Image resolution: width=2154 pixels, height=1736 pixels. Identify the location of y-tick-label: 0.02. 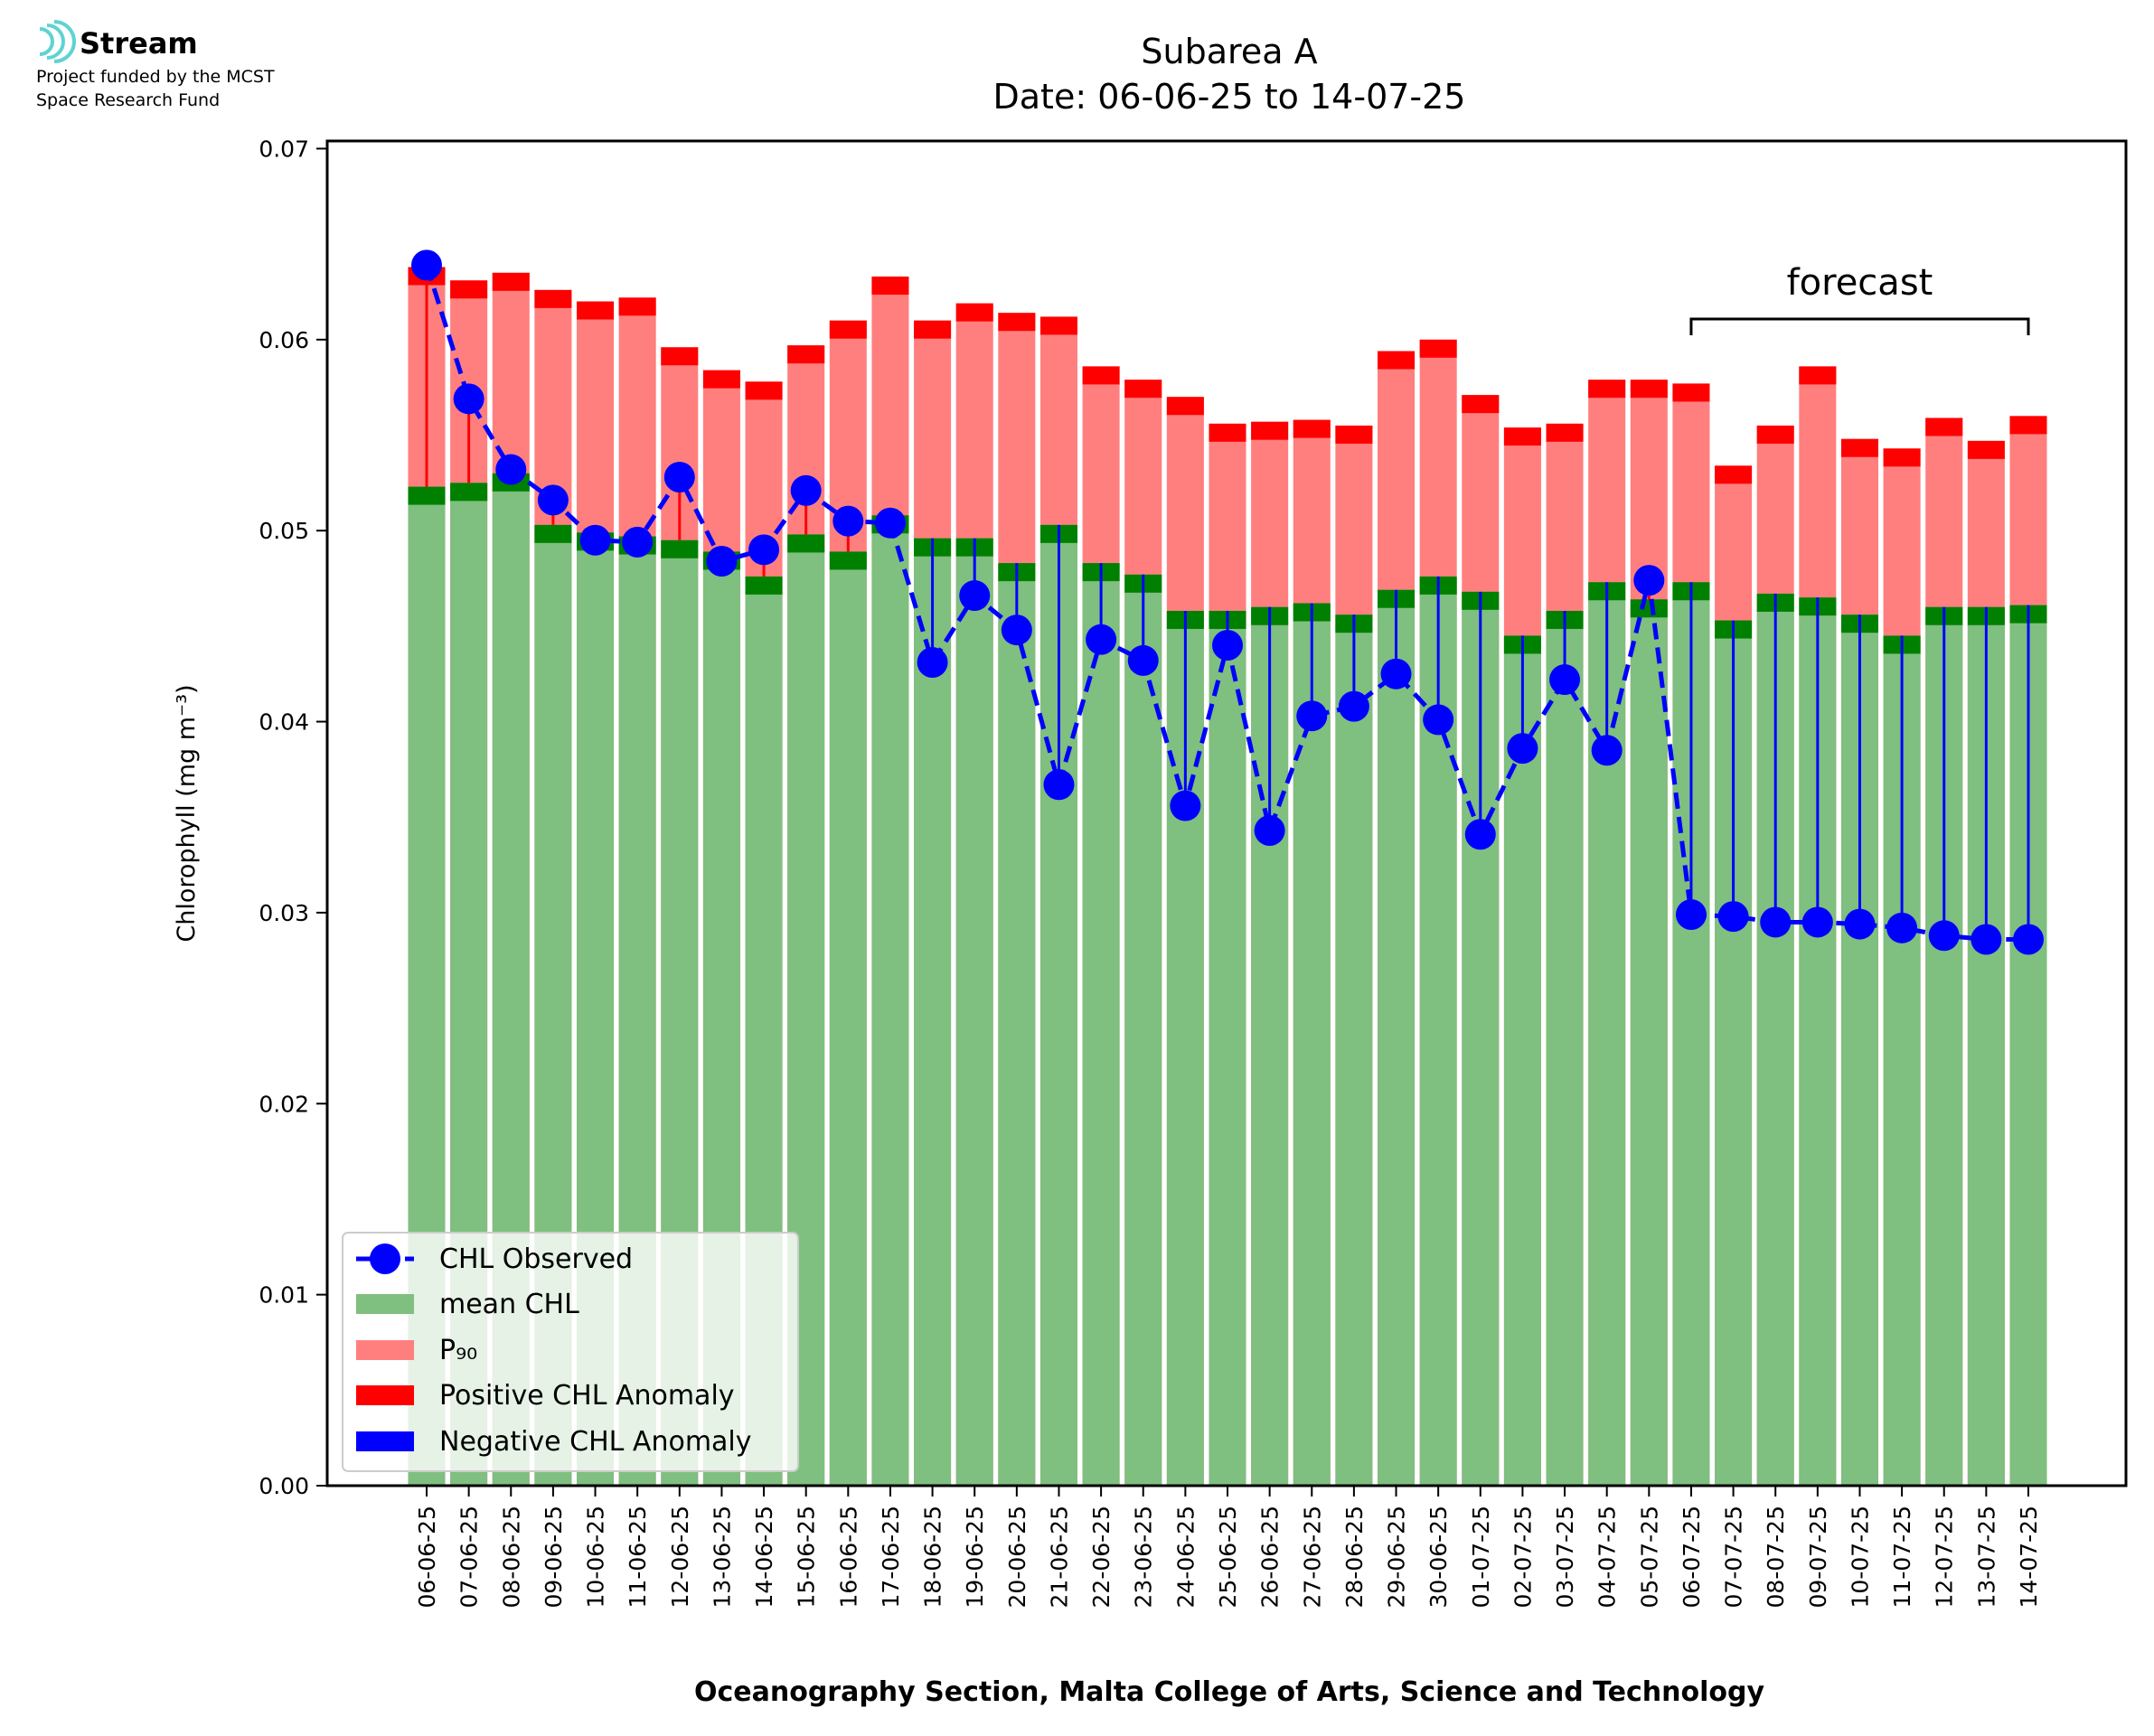
(284, 1104).